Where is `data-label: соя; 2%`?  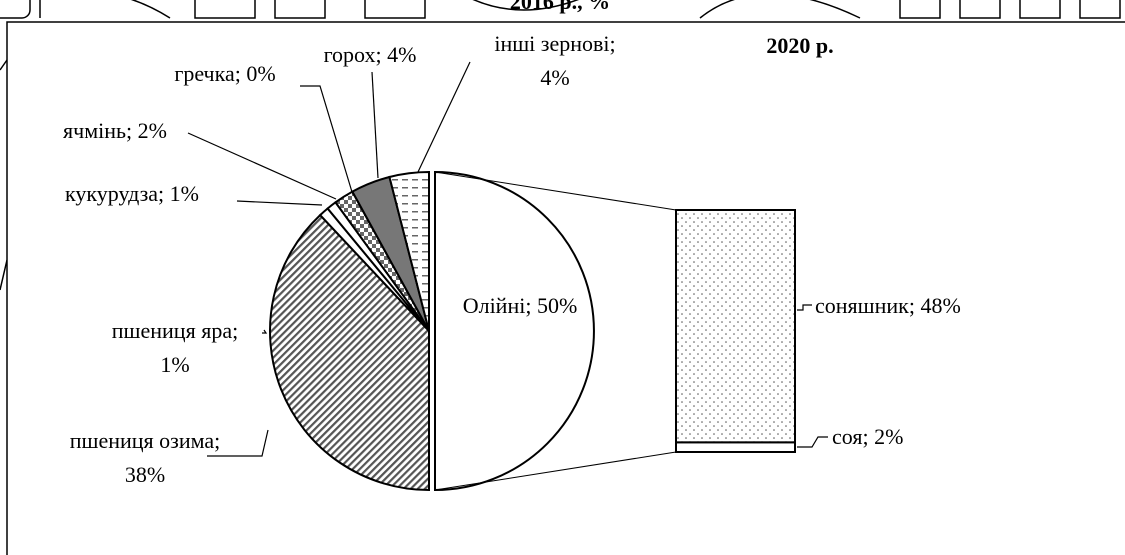
data-label: соя; 2% is located at coordinates (867, 436).